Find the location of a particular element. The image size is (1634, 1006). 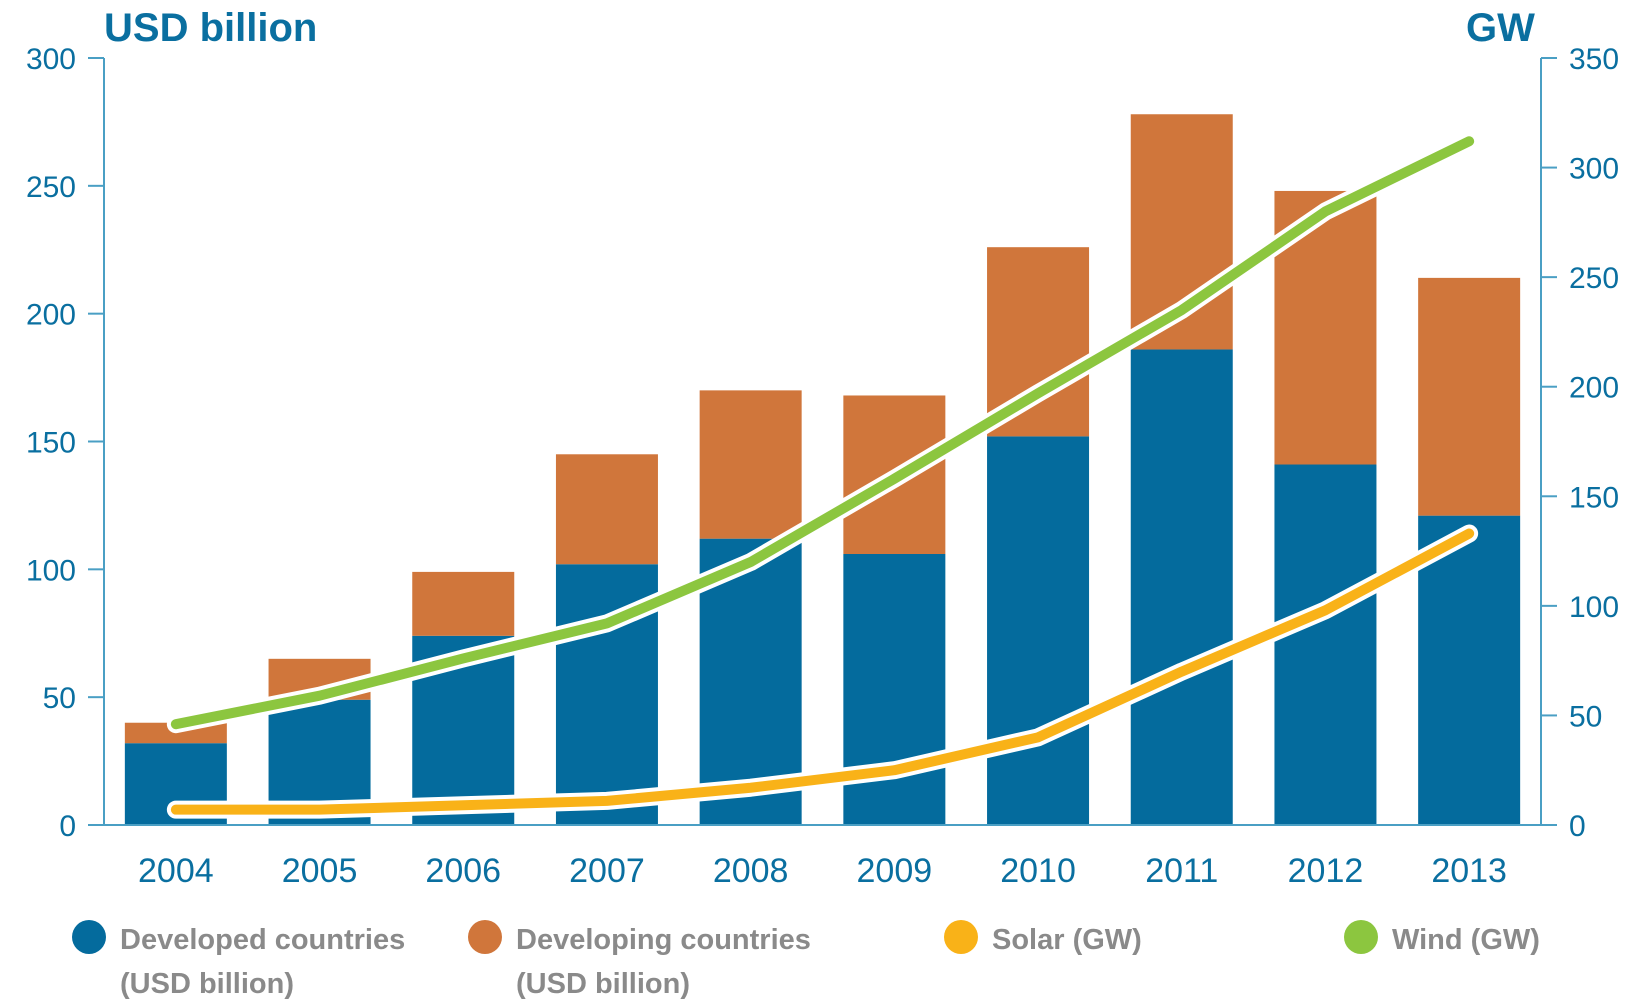

bar-developing-2013 is located at coordinates (1469, 396).